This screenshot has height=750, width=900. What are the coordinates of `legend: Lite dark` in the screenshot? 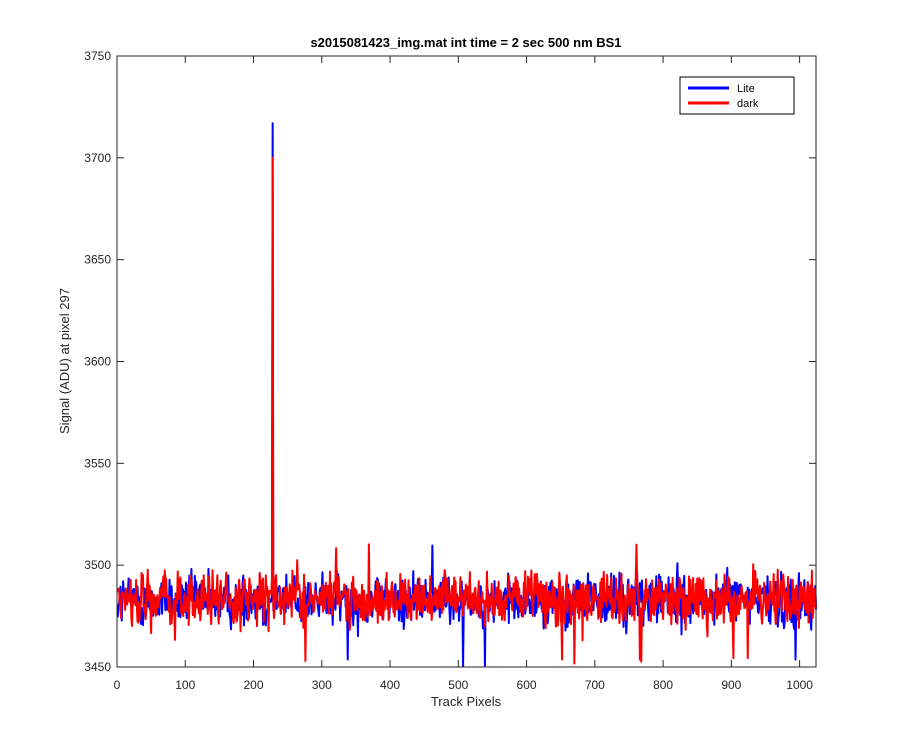 It's located at (737, 95).